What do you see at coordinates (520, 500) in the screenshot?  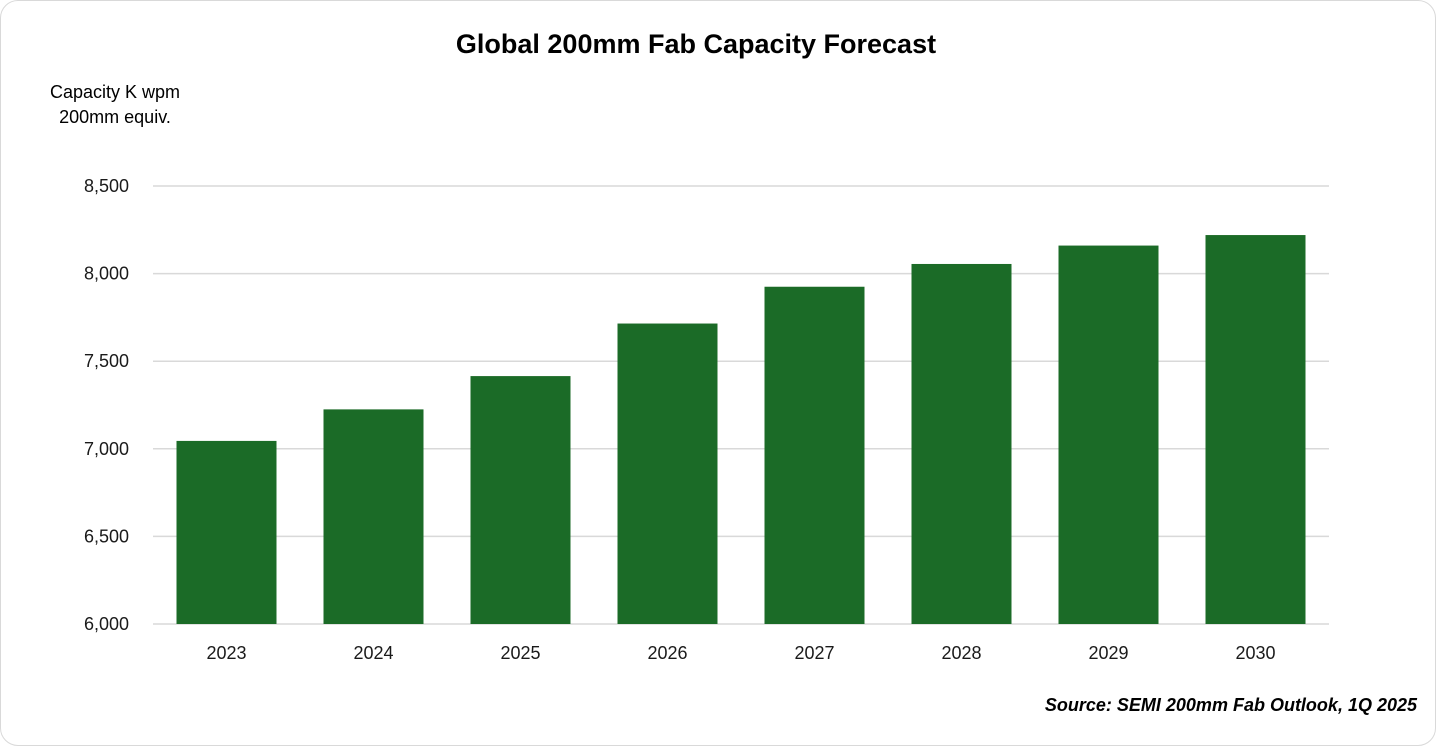 I see `bar-2025` at bounding box center [520, 500].